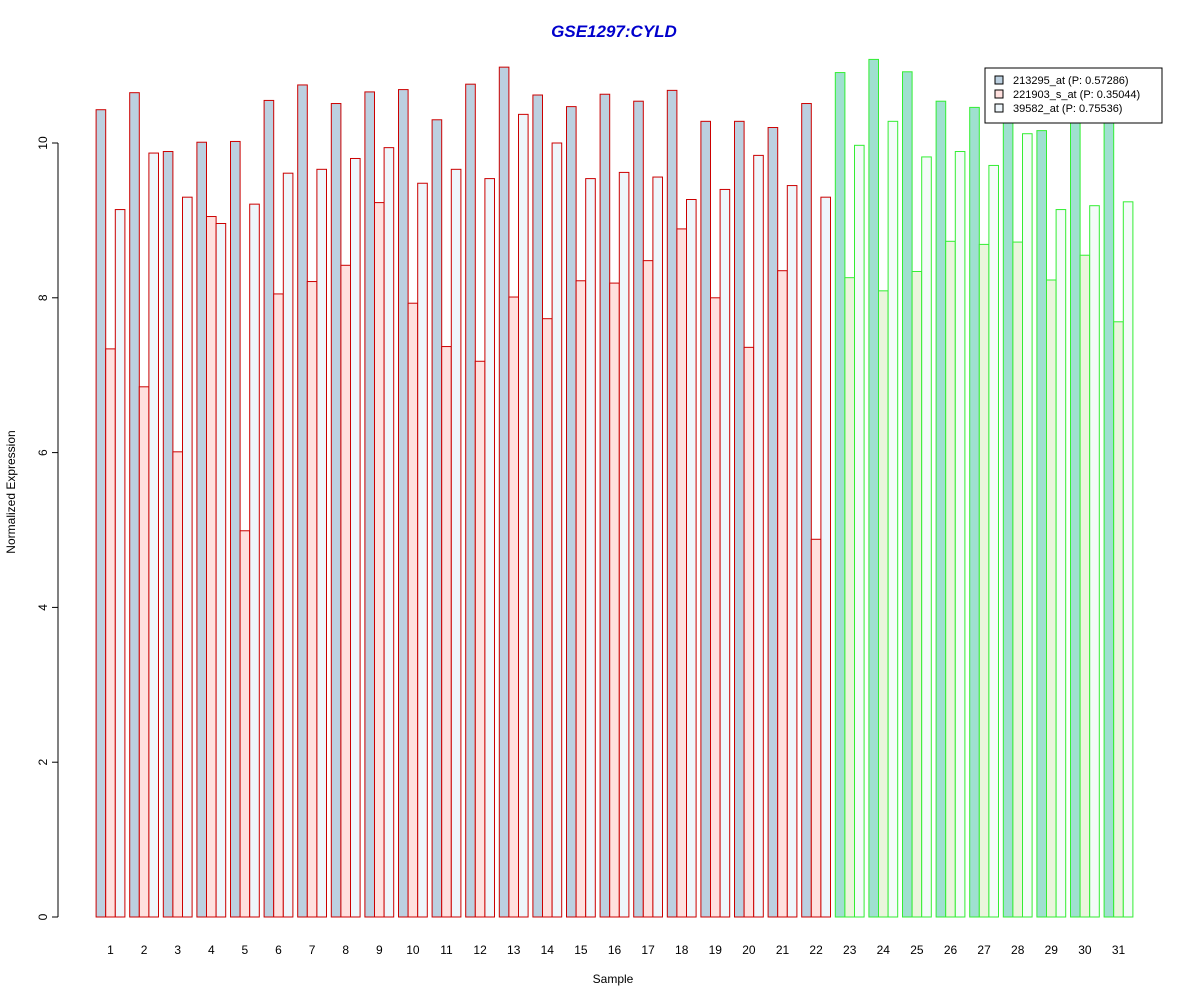  What do you see at coordinates (446, 950) in the screenshot?
I see `x-tick-label: 11` at bounding box center [446, 950].